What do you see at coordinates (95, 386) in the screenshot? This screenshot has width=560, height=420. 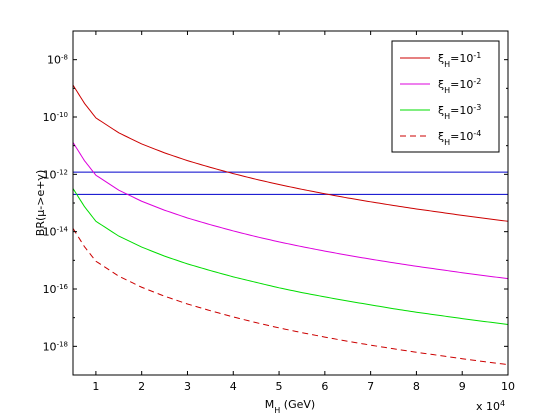 I see `x-tick-label: 1` at bounding box center [95, 386].